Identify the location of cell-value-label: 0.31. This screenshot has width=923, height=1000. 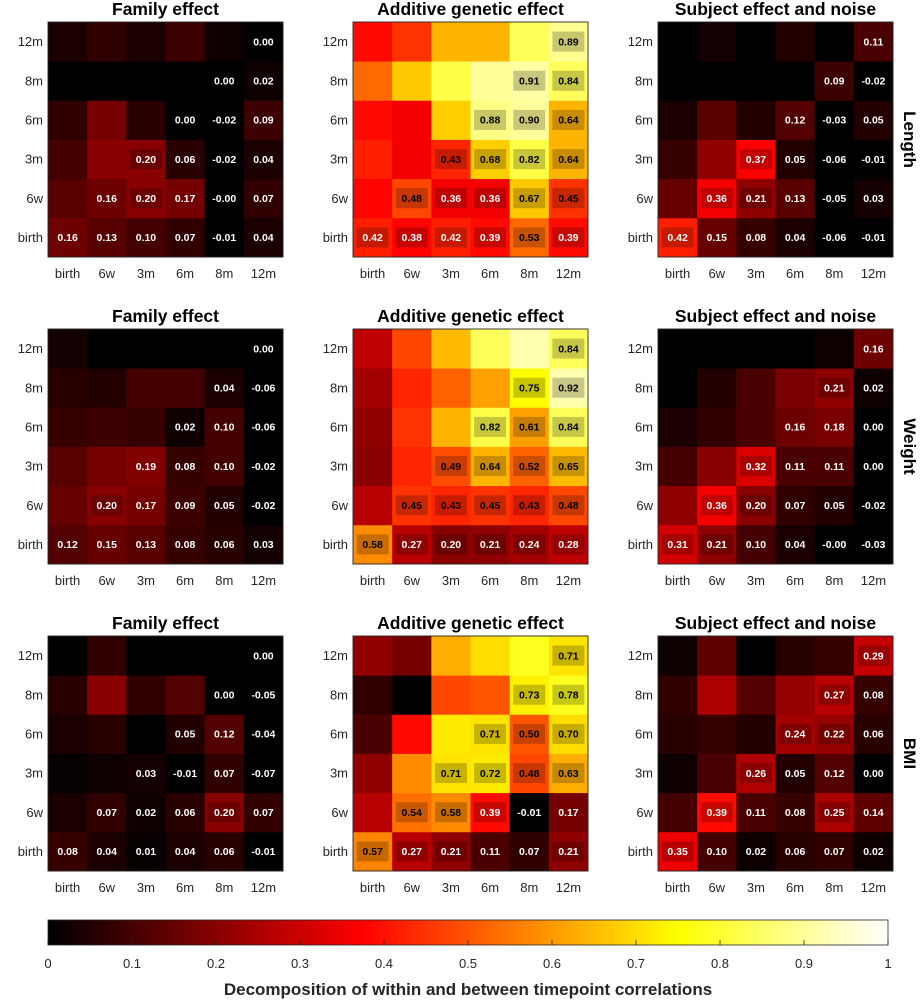
(677, 545).